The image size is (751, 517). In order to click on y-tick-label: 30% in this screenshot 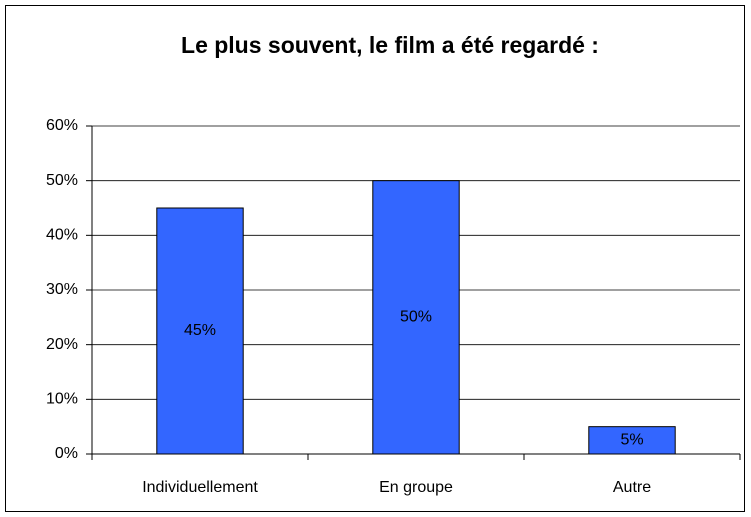, I will do `click(62, 289)`.